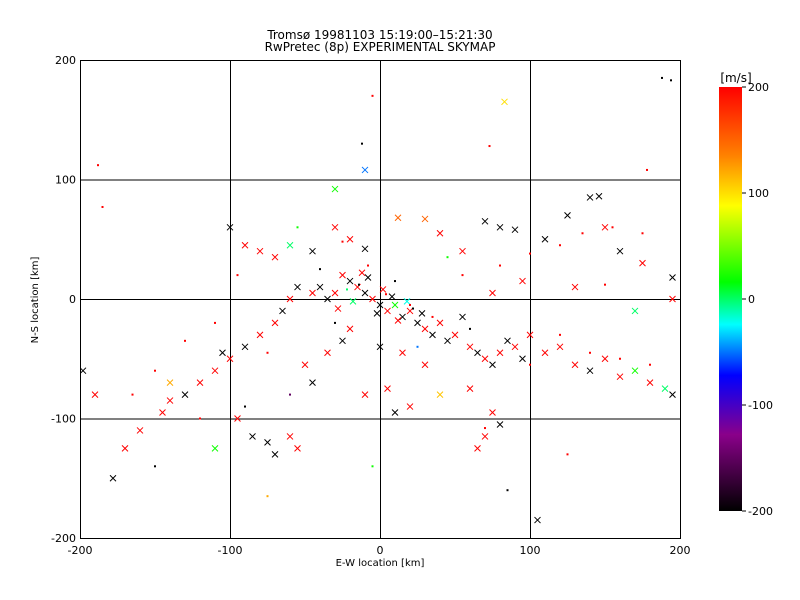 The image size is (800, 600). I want to click on x-tick-label: 0, so click(380, 550).